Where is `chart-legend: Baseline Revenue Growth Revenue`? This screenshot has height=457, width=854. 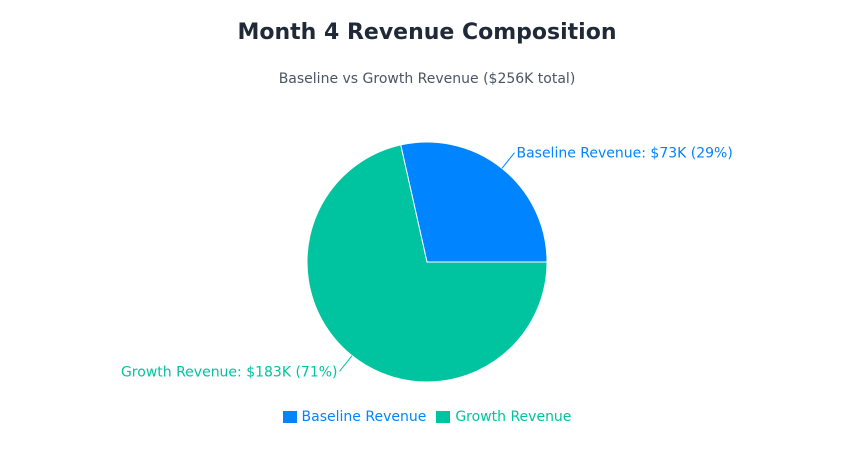
chart-legend: Baseline Revenue Growth Revenue is located at coordinates (427, 417).